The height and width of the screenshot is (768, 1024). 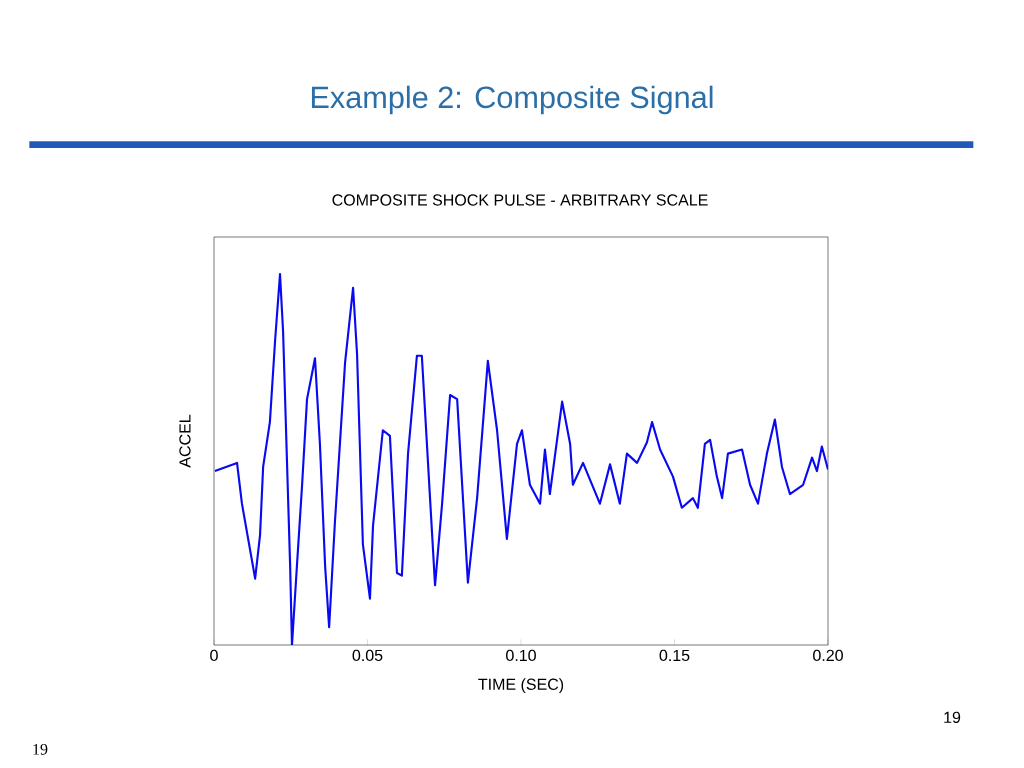 What do you see at coordinates (185, 441) in the screenshot?
I see `y-axis-title: ACCEL` at bounding box center [185, 441].